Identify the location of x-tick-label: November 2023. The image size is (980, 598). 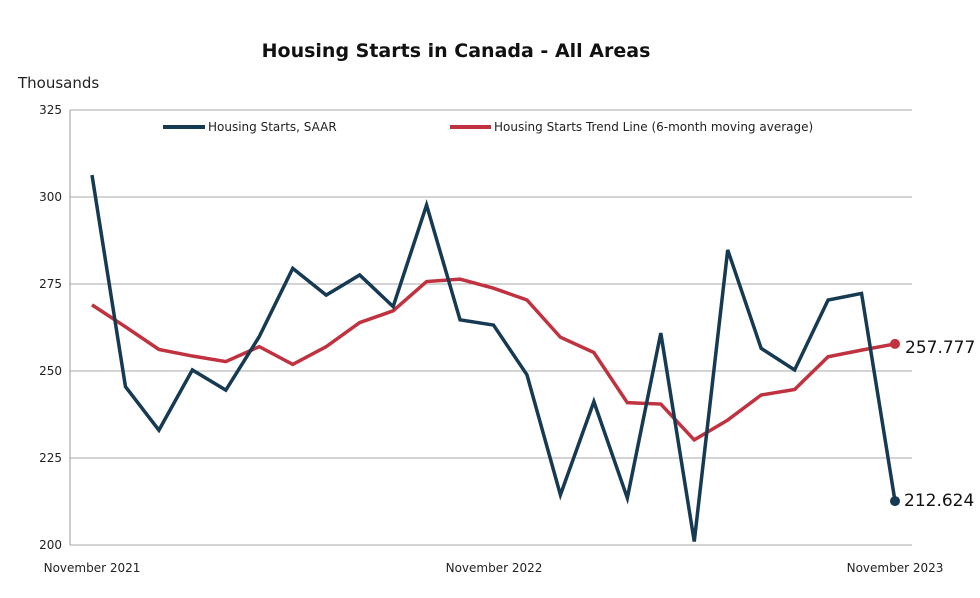
(895, 568).